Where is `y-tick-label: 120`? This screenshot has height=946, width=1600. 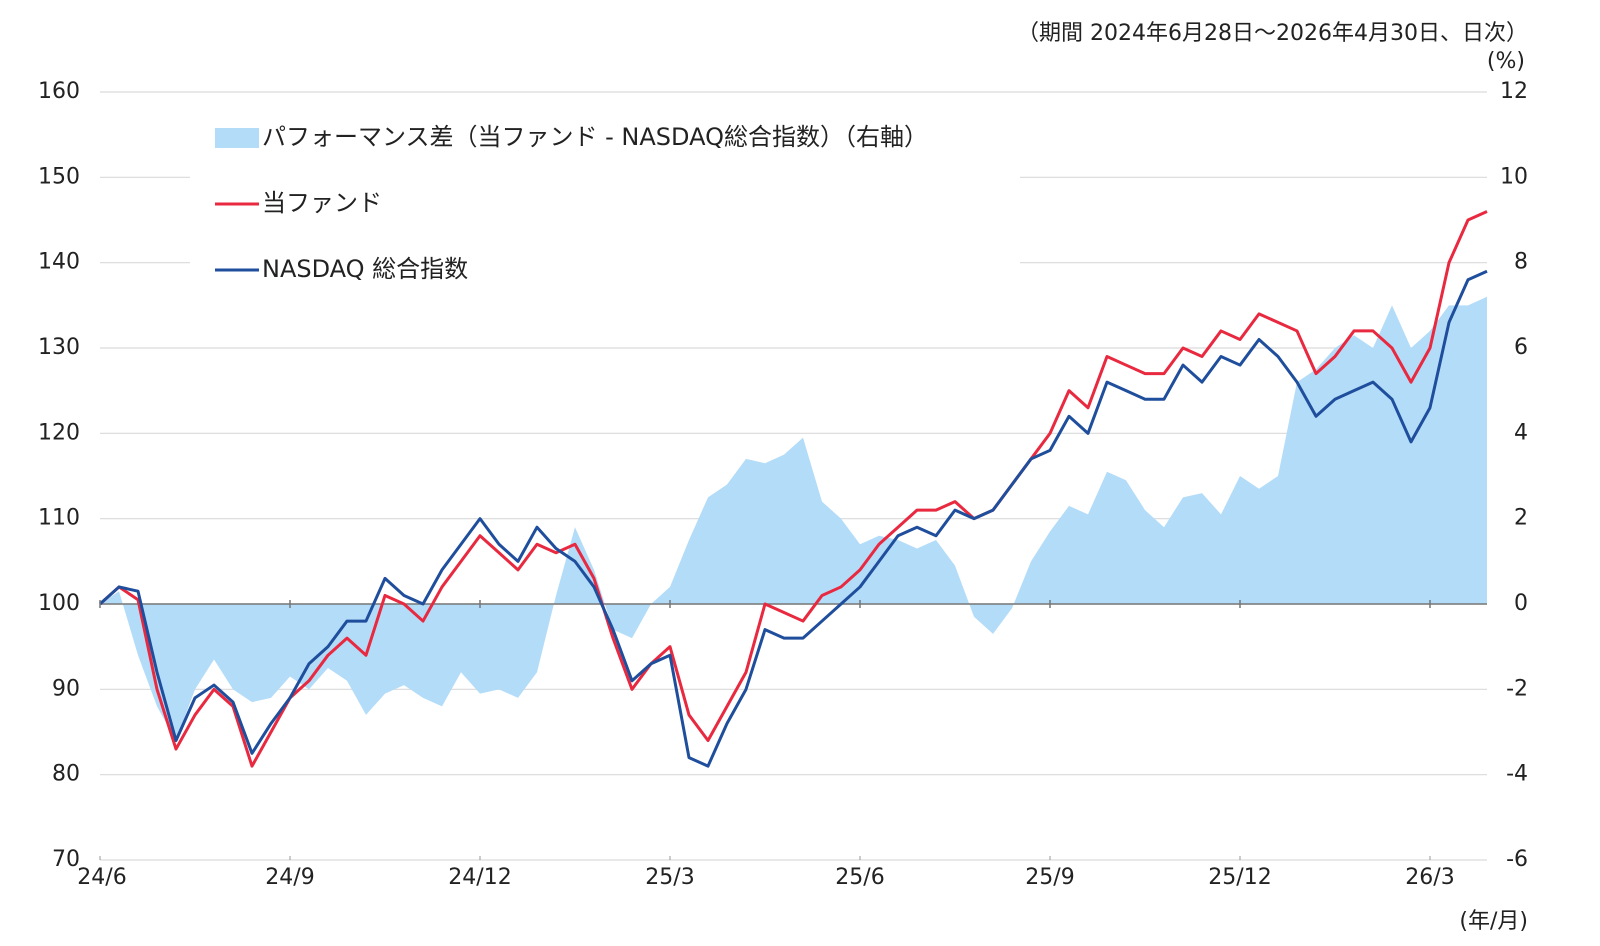
y-tick-label: 120 is located at coordinates (59, 432).